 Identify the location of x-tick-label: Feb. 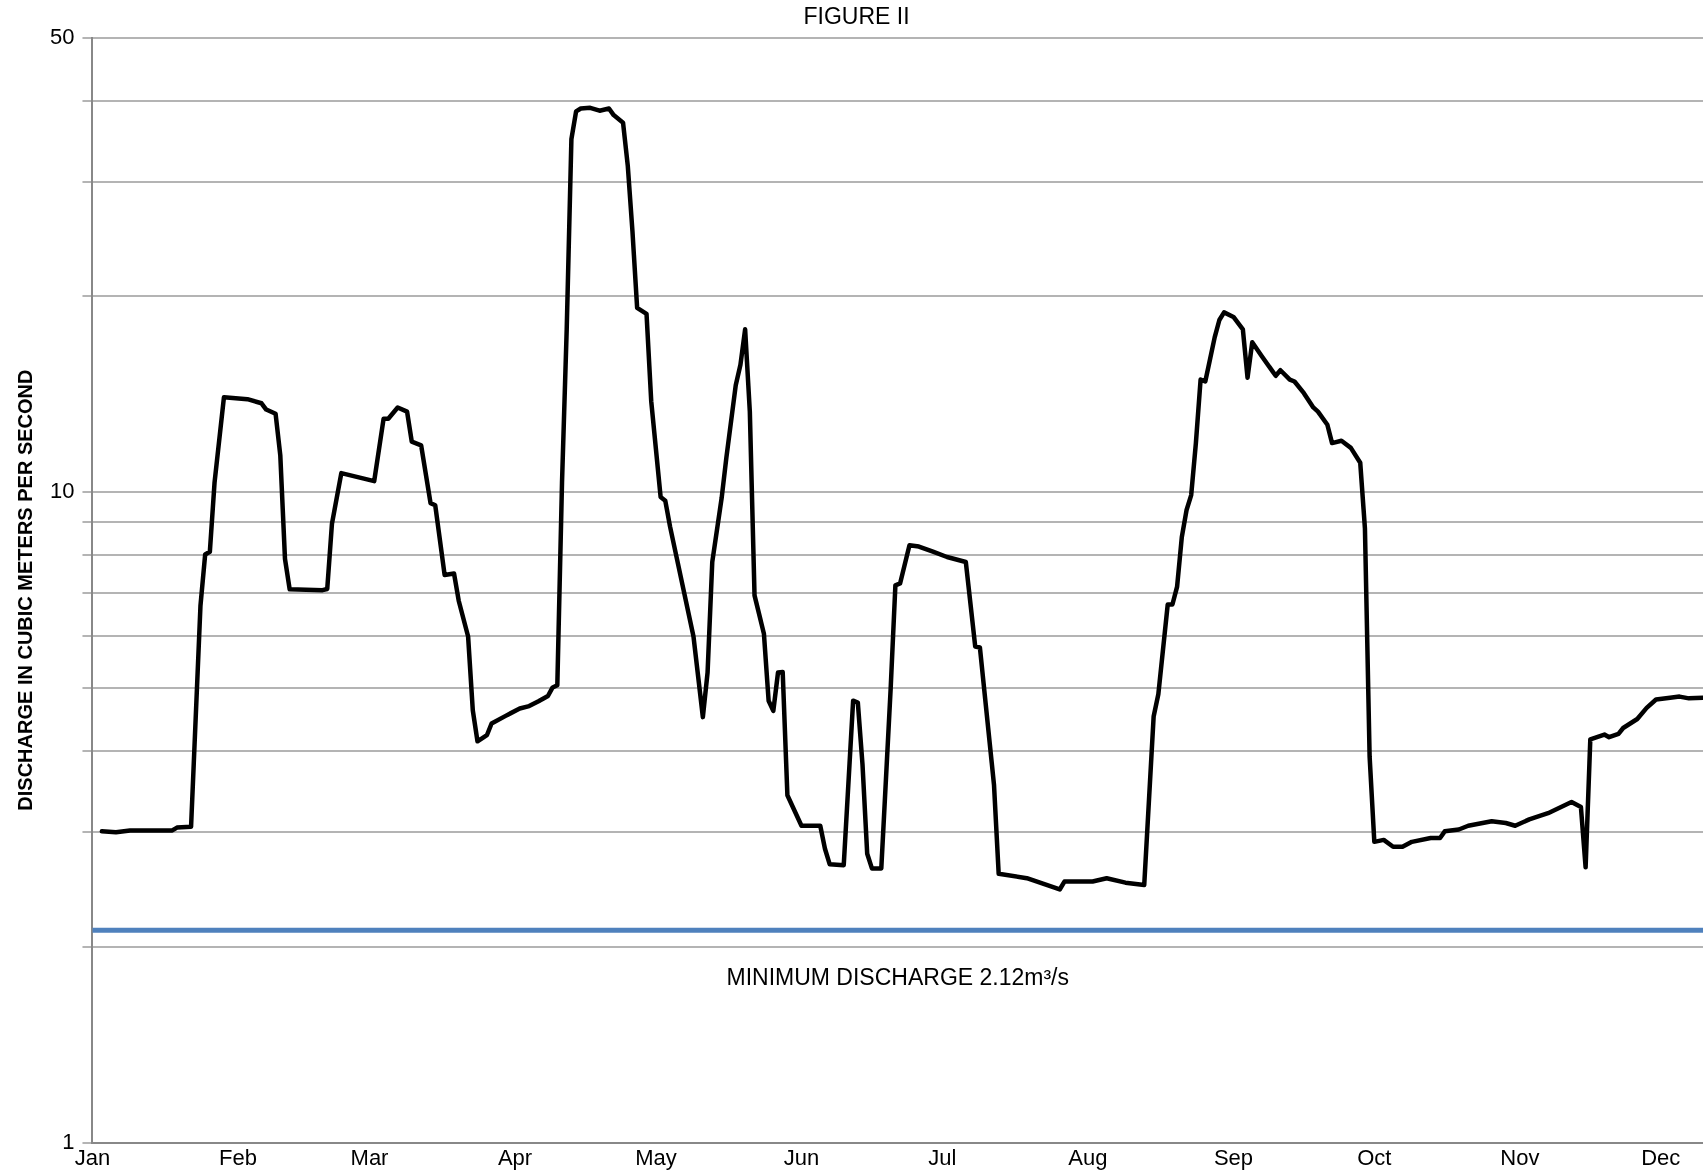
(238, 1157).